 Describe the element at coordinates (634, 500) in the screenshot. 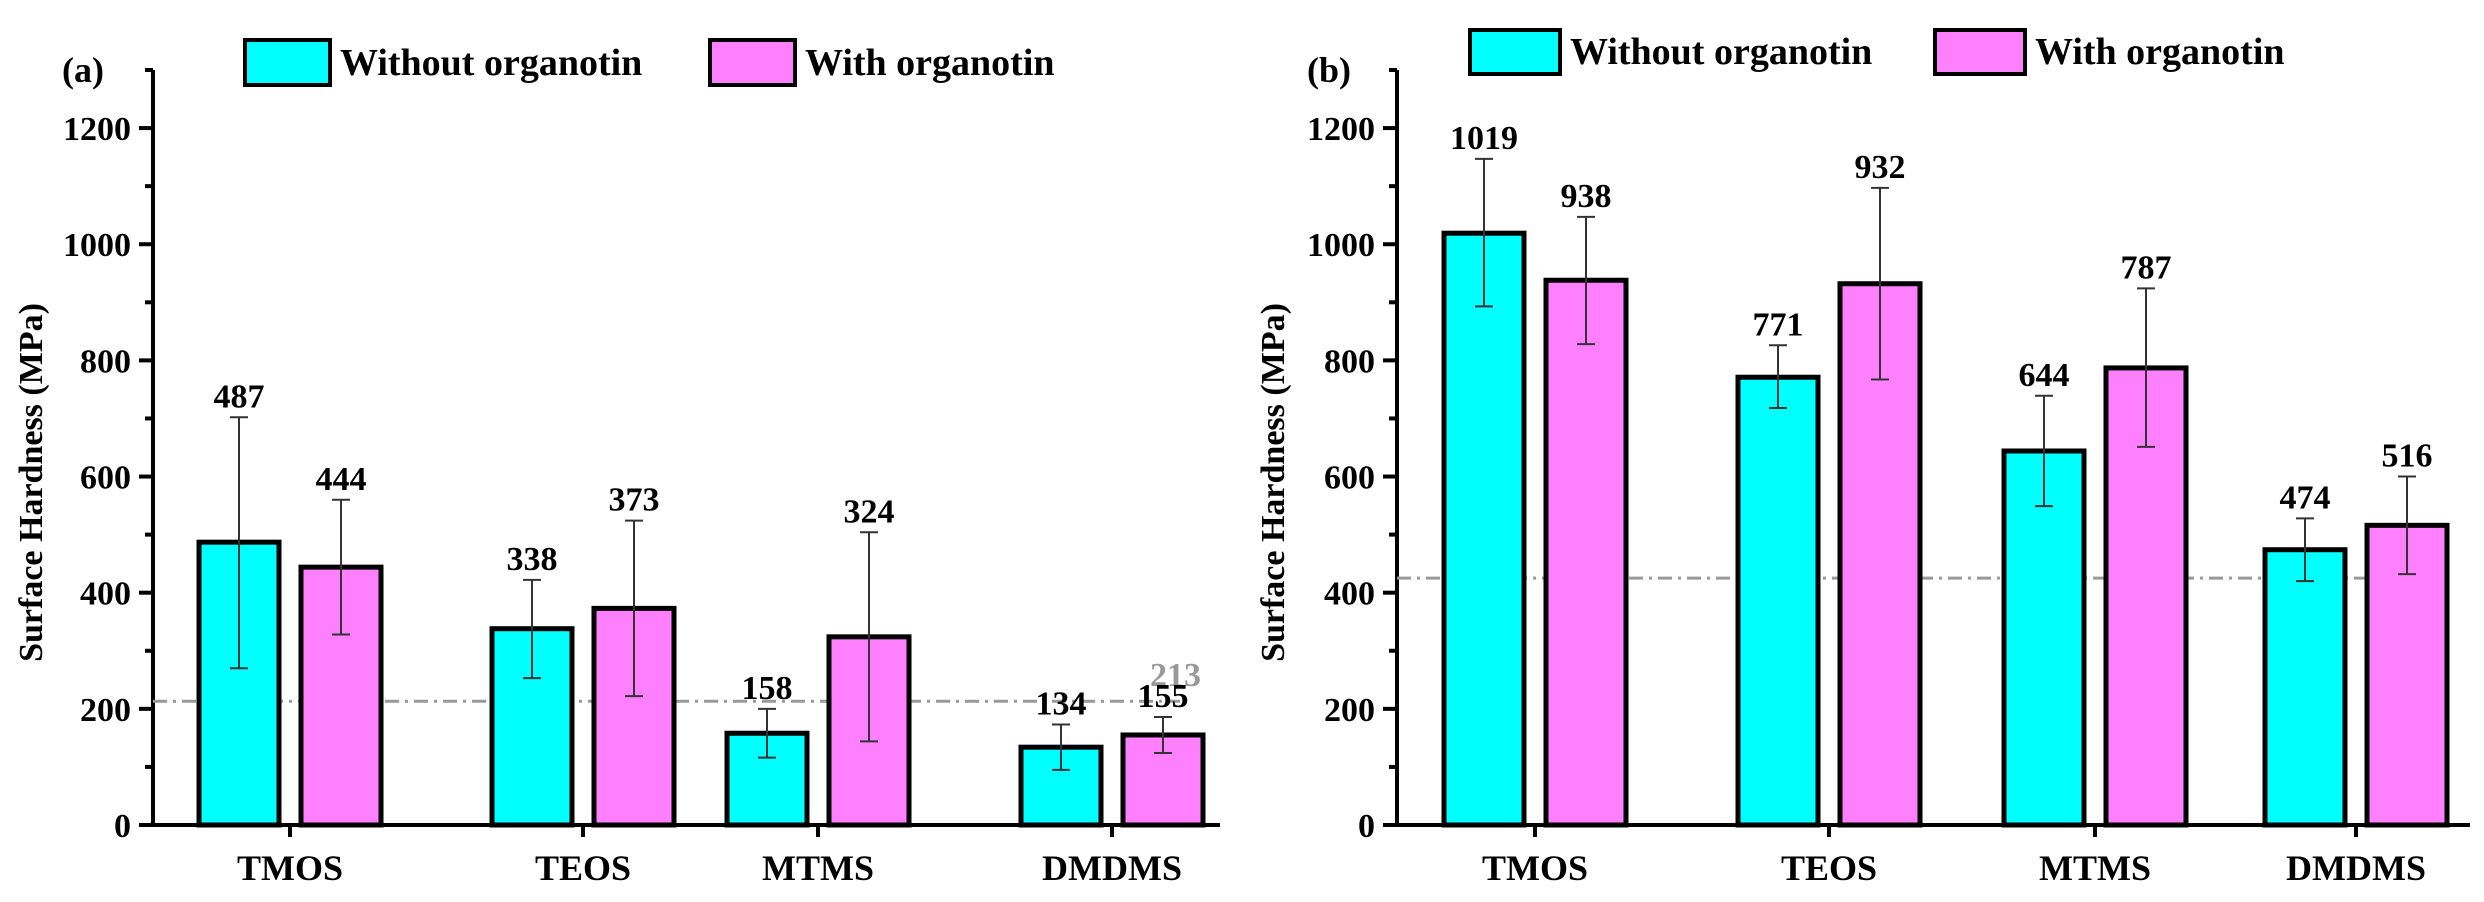

I see `data-label: 373` at that location.